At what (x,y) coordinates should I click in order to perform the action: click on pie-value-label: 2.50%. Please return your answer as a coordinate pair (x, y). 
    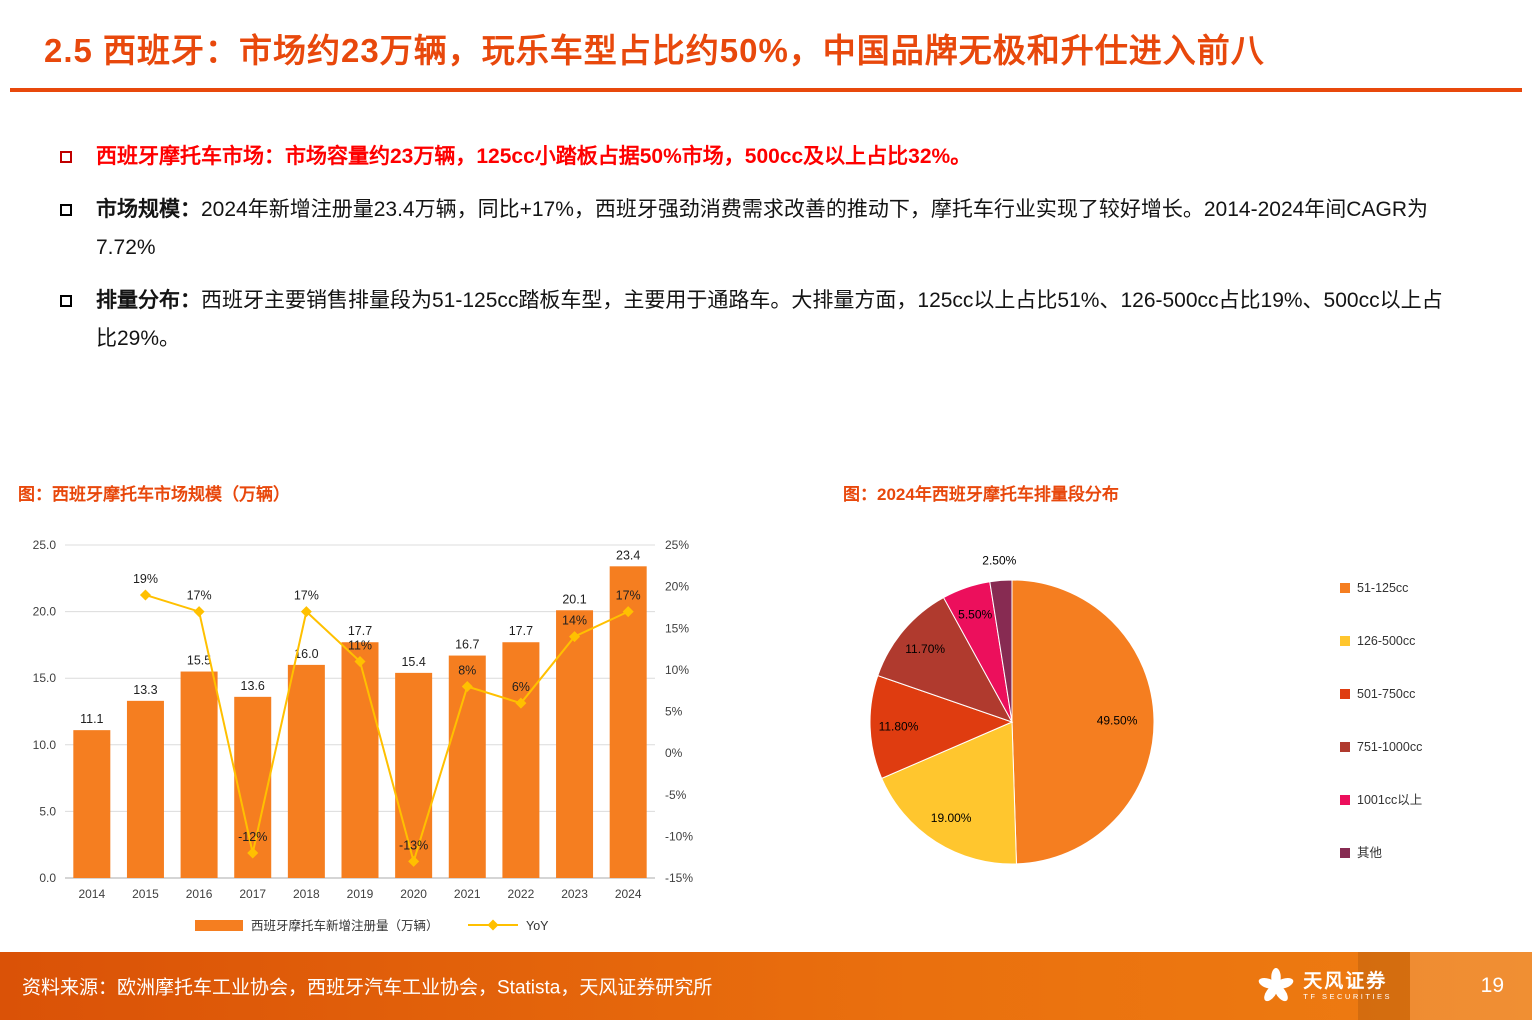
    Looking at the image, I should click on (999, 561).